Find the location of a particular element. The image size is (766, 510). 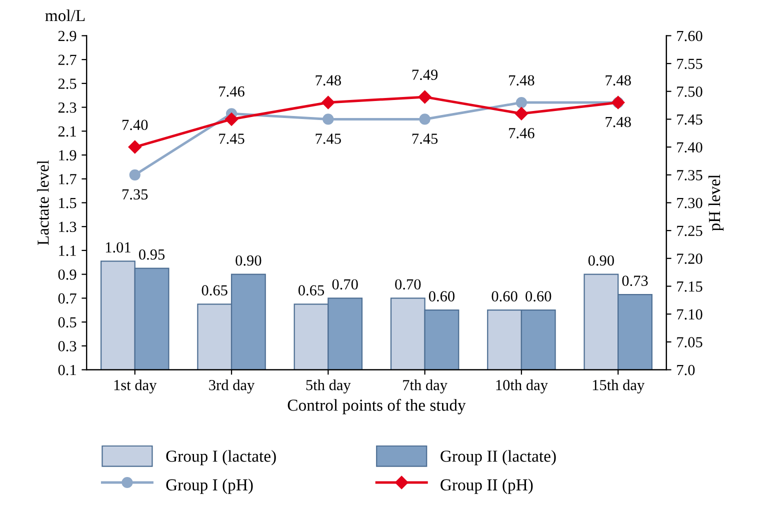

data-label: 7.49 is located at coordinates (425, 75).